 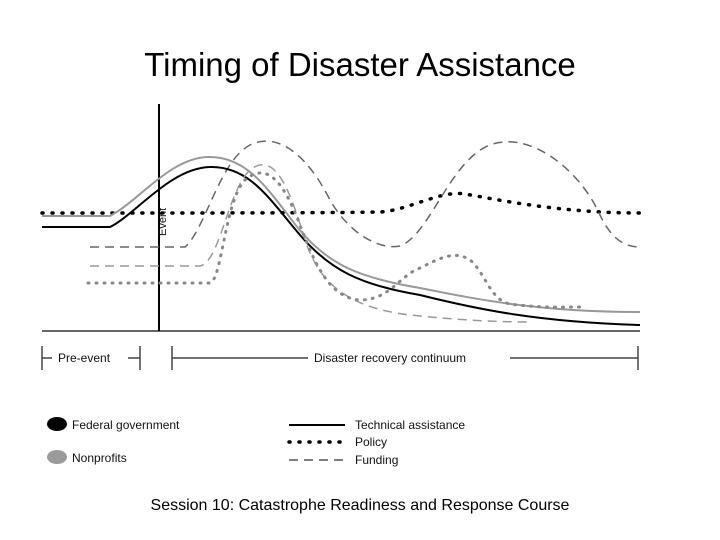 I want to click on timeline: Pre-event Disaster recovery continuum, so click(x=340, y=358).